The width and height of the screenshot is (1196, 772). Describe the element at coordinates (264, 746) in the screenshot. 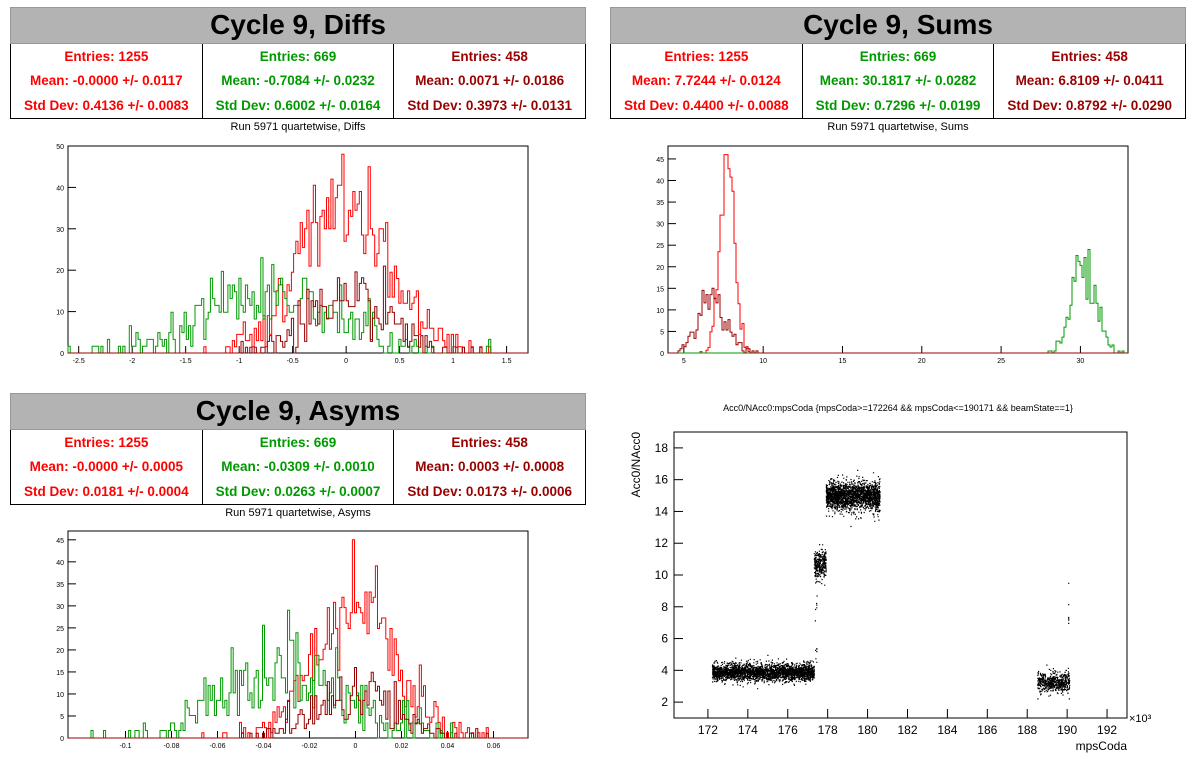

I see `x-tick-label: -0.04` at that location.